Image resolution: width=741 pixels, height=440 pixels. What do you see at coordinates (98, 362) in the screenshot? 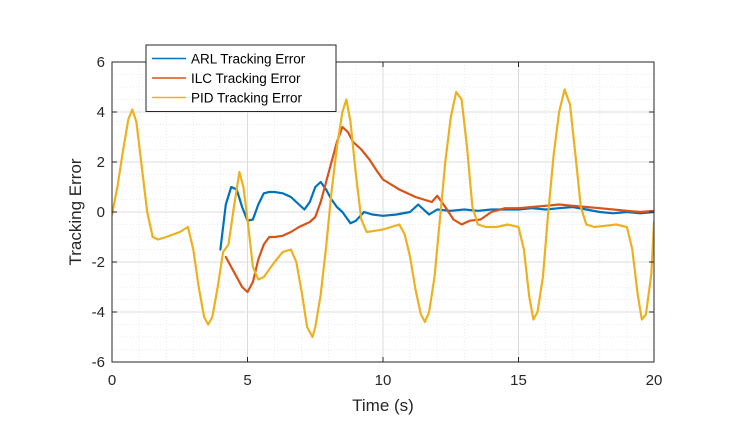
I see `y-tick-label: -6` at bounding box center [98, 362].